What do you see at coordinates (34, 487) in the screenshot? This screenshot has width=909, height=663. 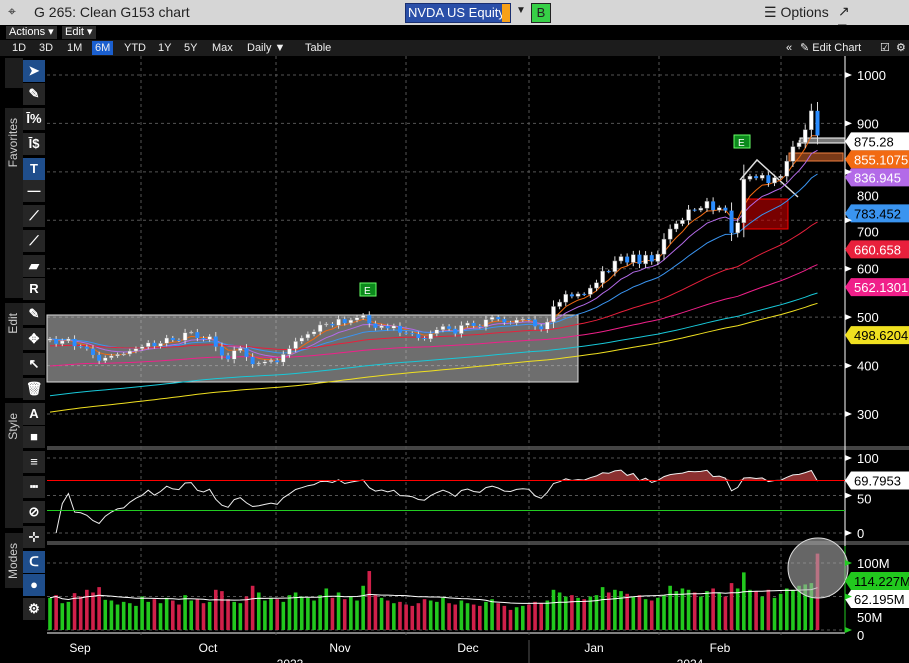 I see `line-style-icon: ┅` at bounding box center [34, 487].